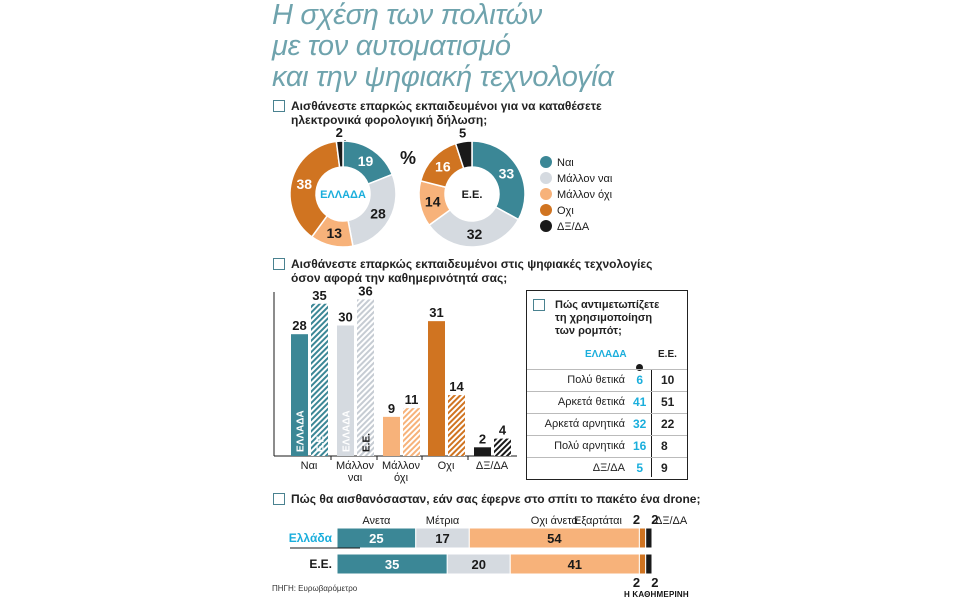 This screenshot has width=960, height=600. I want to click on segment-value-label: 54, so click(554, 538).